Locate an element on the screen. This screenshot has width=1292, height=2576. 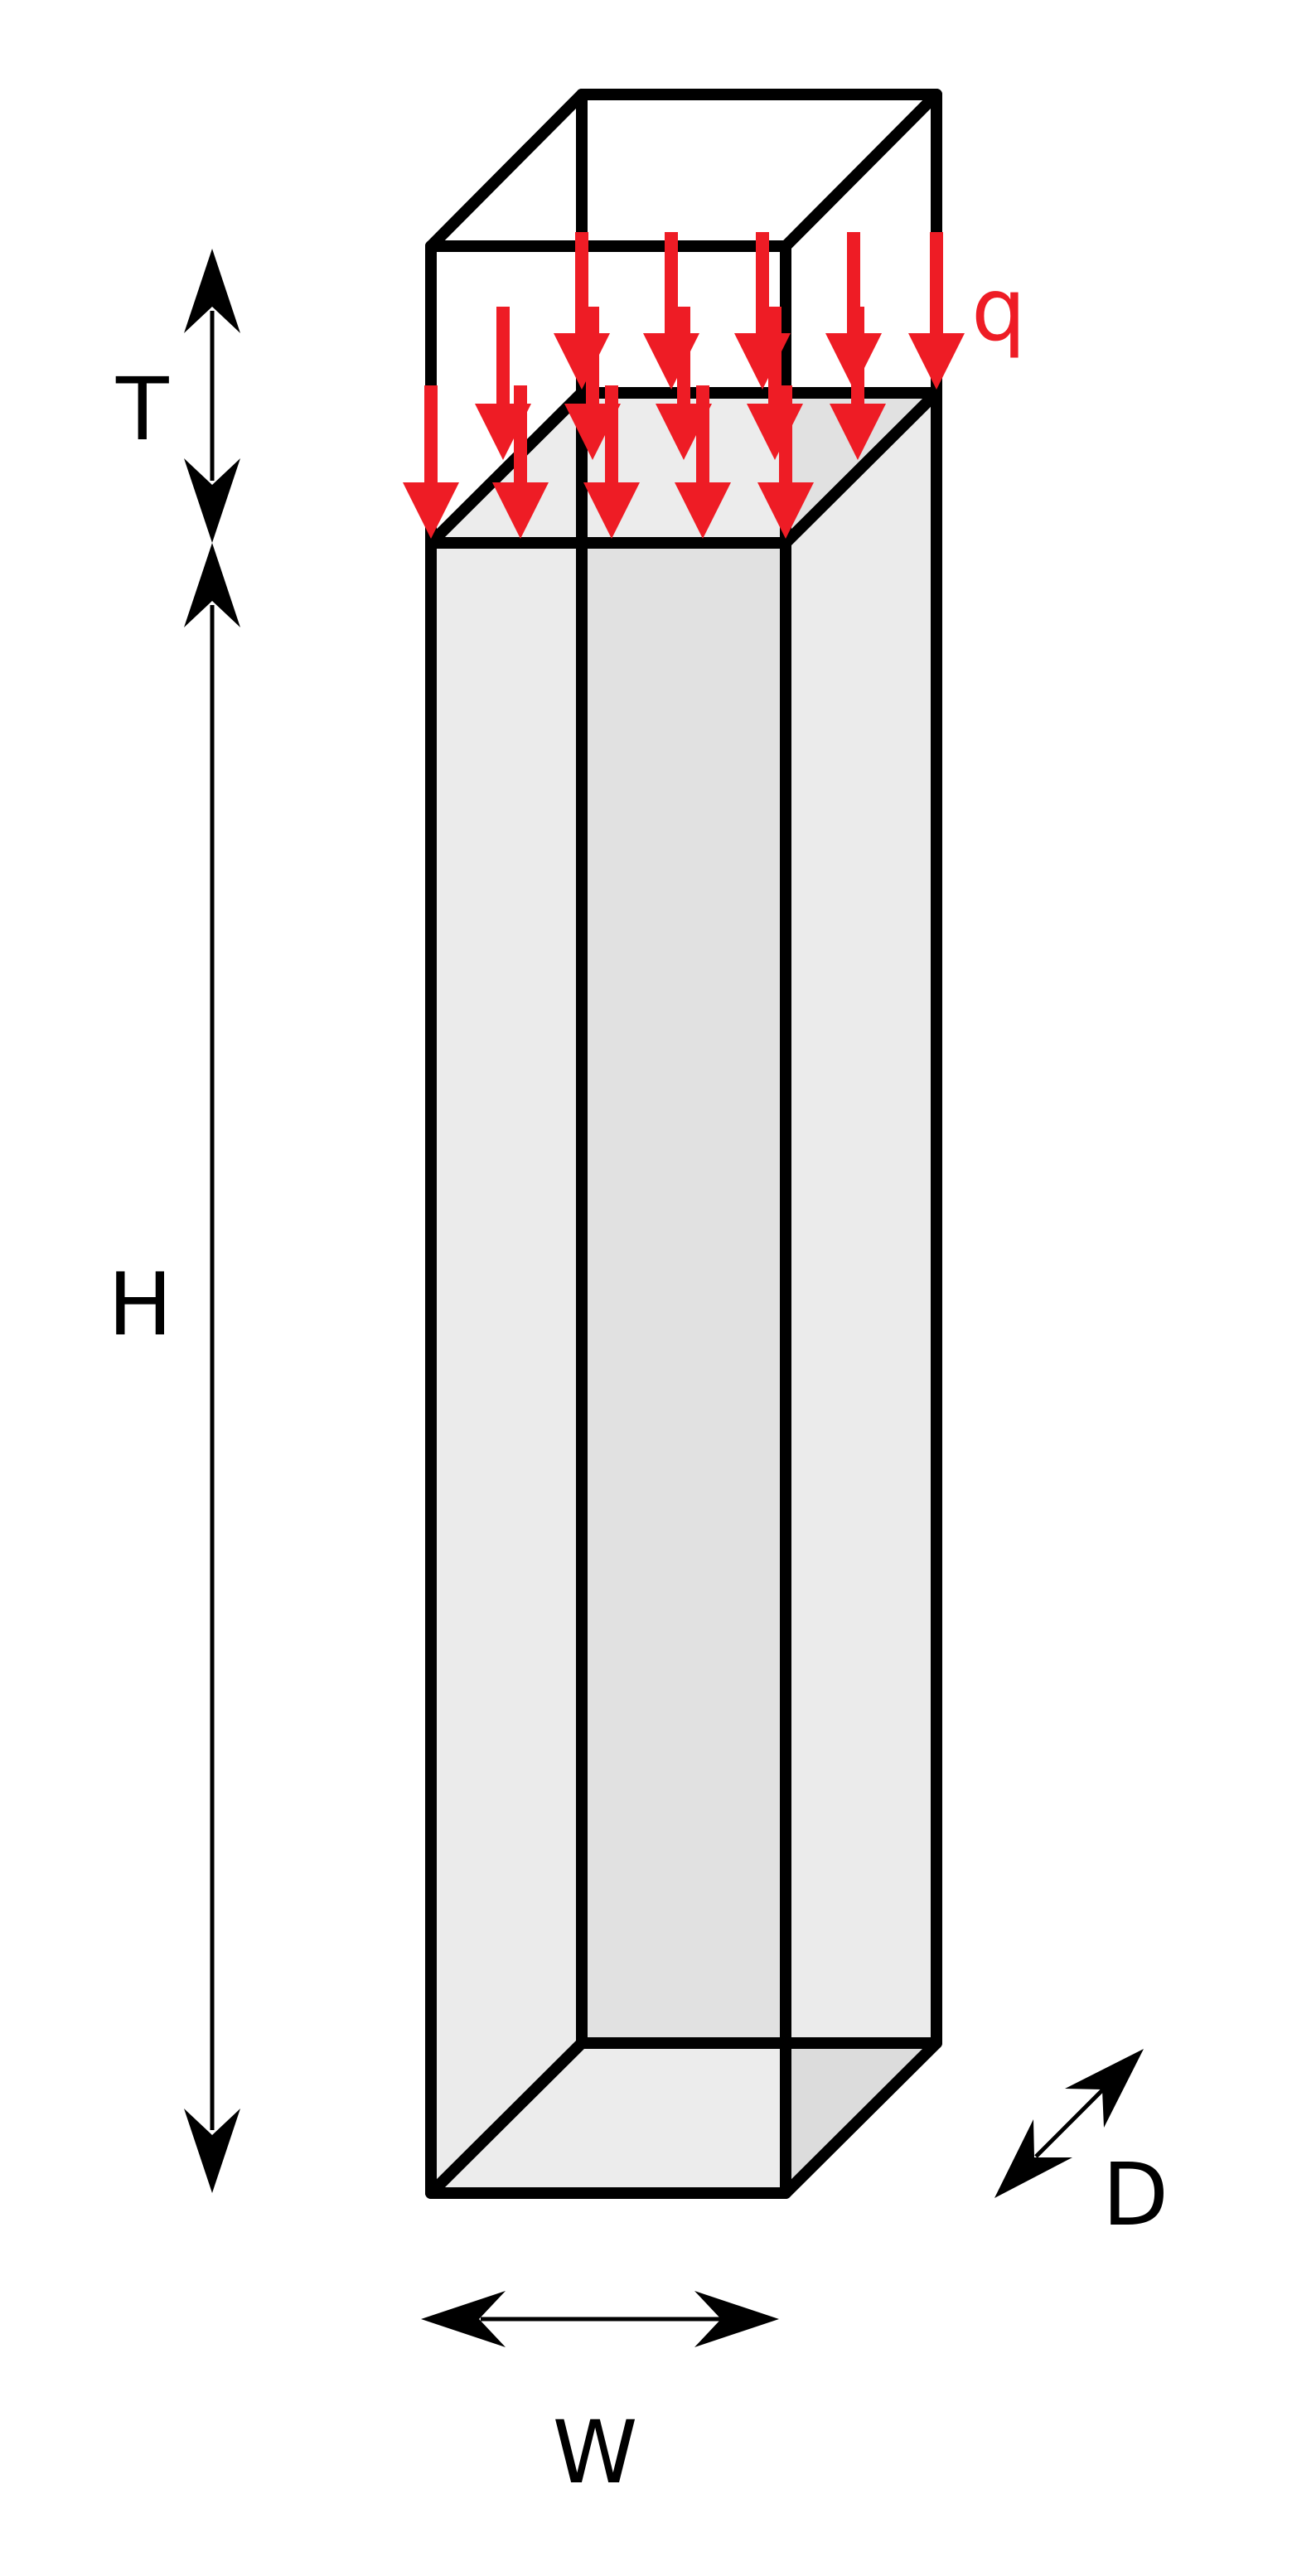
dimension-w is located at coordinates (600, 2319).